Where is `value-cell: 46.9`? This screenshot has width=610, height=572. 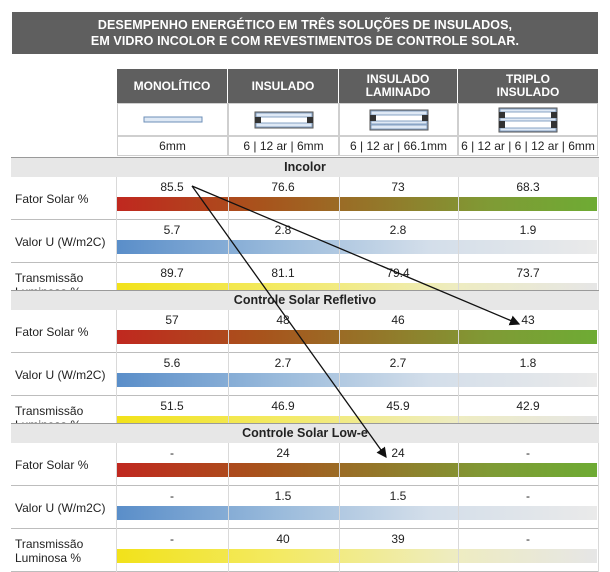 value-cell: 46.9 is located at coordinates (283, 406).